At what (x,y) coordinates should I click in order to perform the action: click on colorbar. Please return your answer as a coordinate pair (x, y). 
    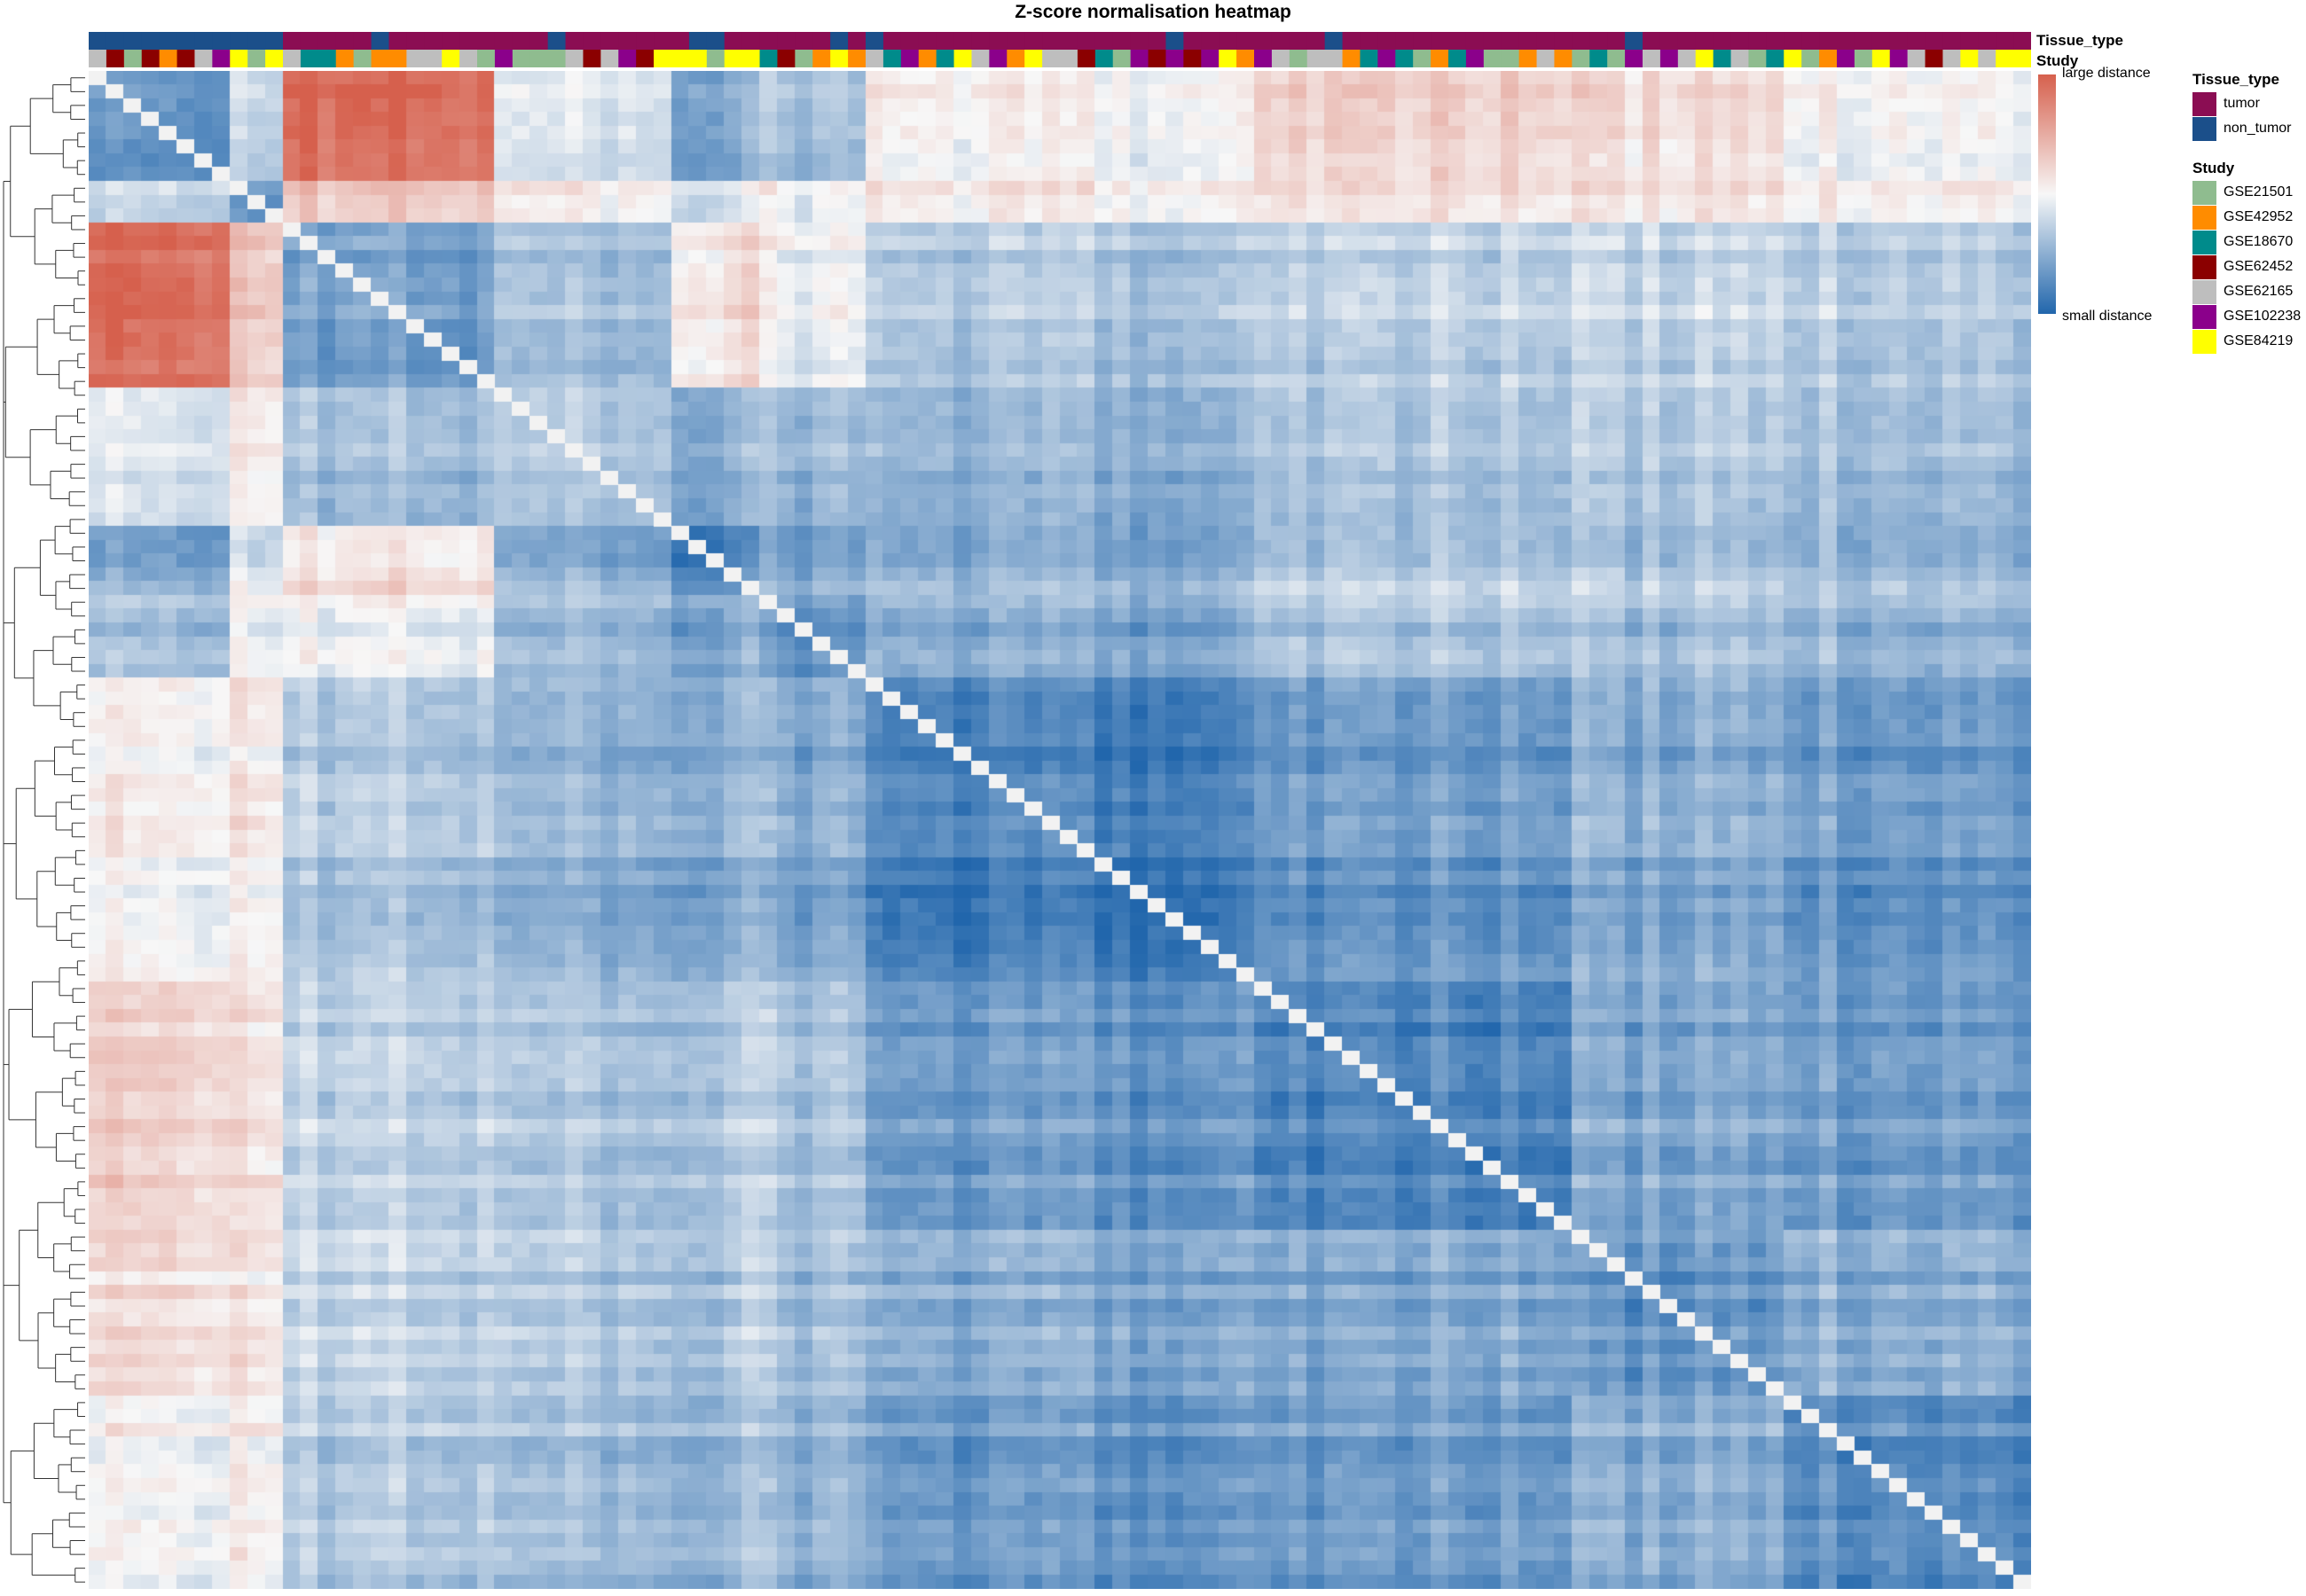
    Looking at the image, I should click on (2047, 194).